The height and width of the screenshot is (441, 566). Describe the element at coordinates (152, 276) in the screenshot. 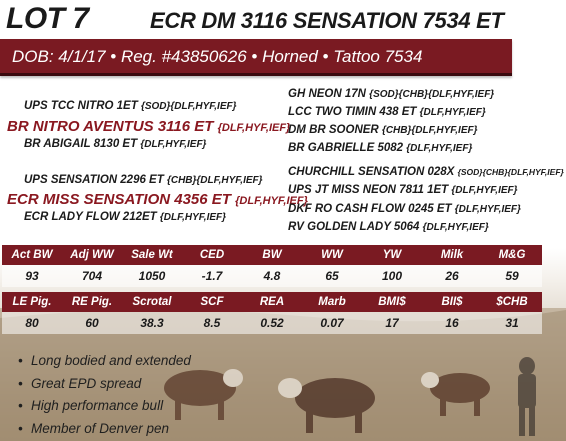

I see `epd-value: 1050` at that location.